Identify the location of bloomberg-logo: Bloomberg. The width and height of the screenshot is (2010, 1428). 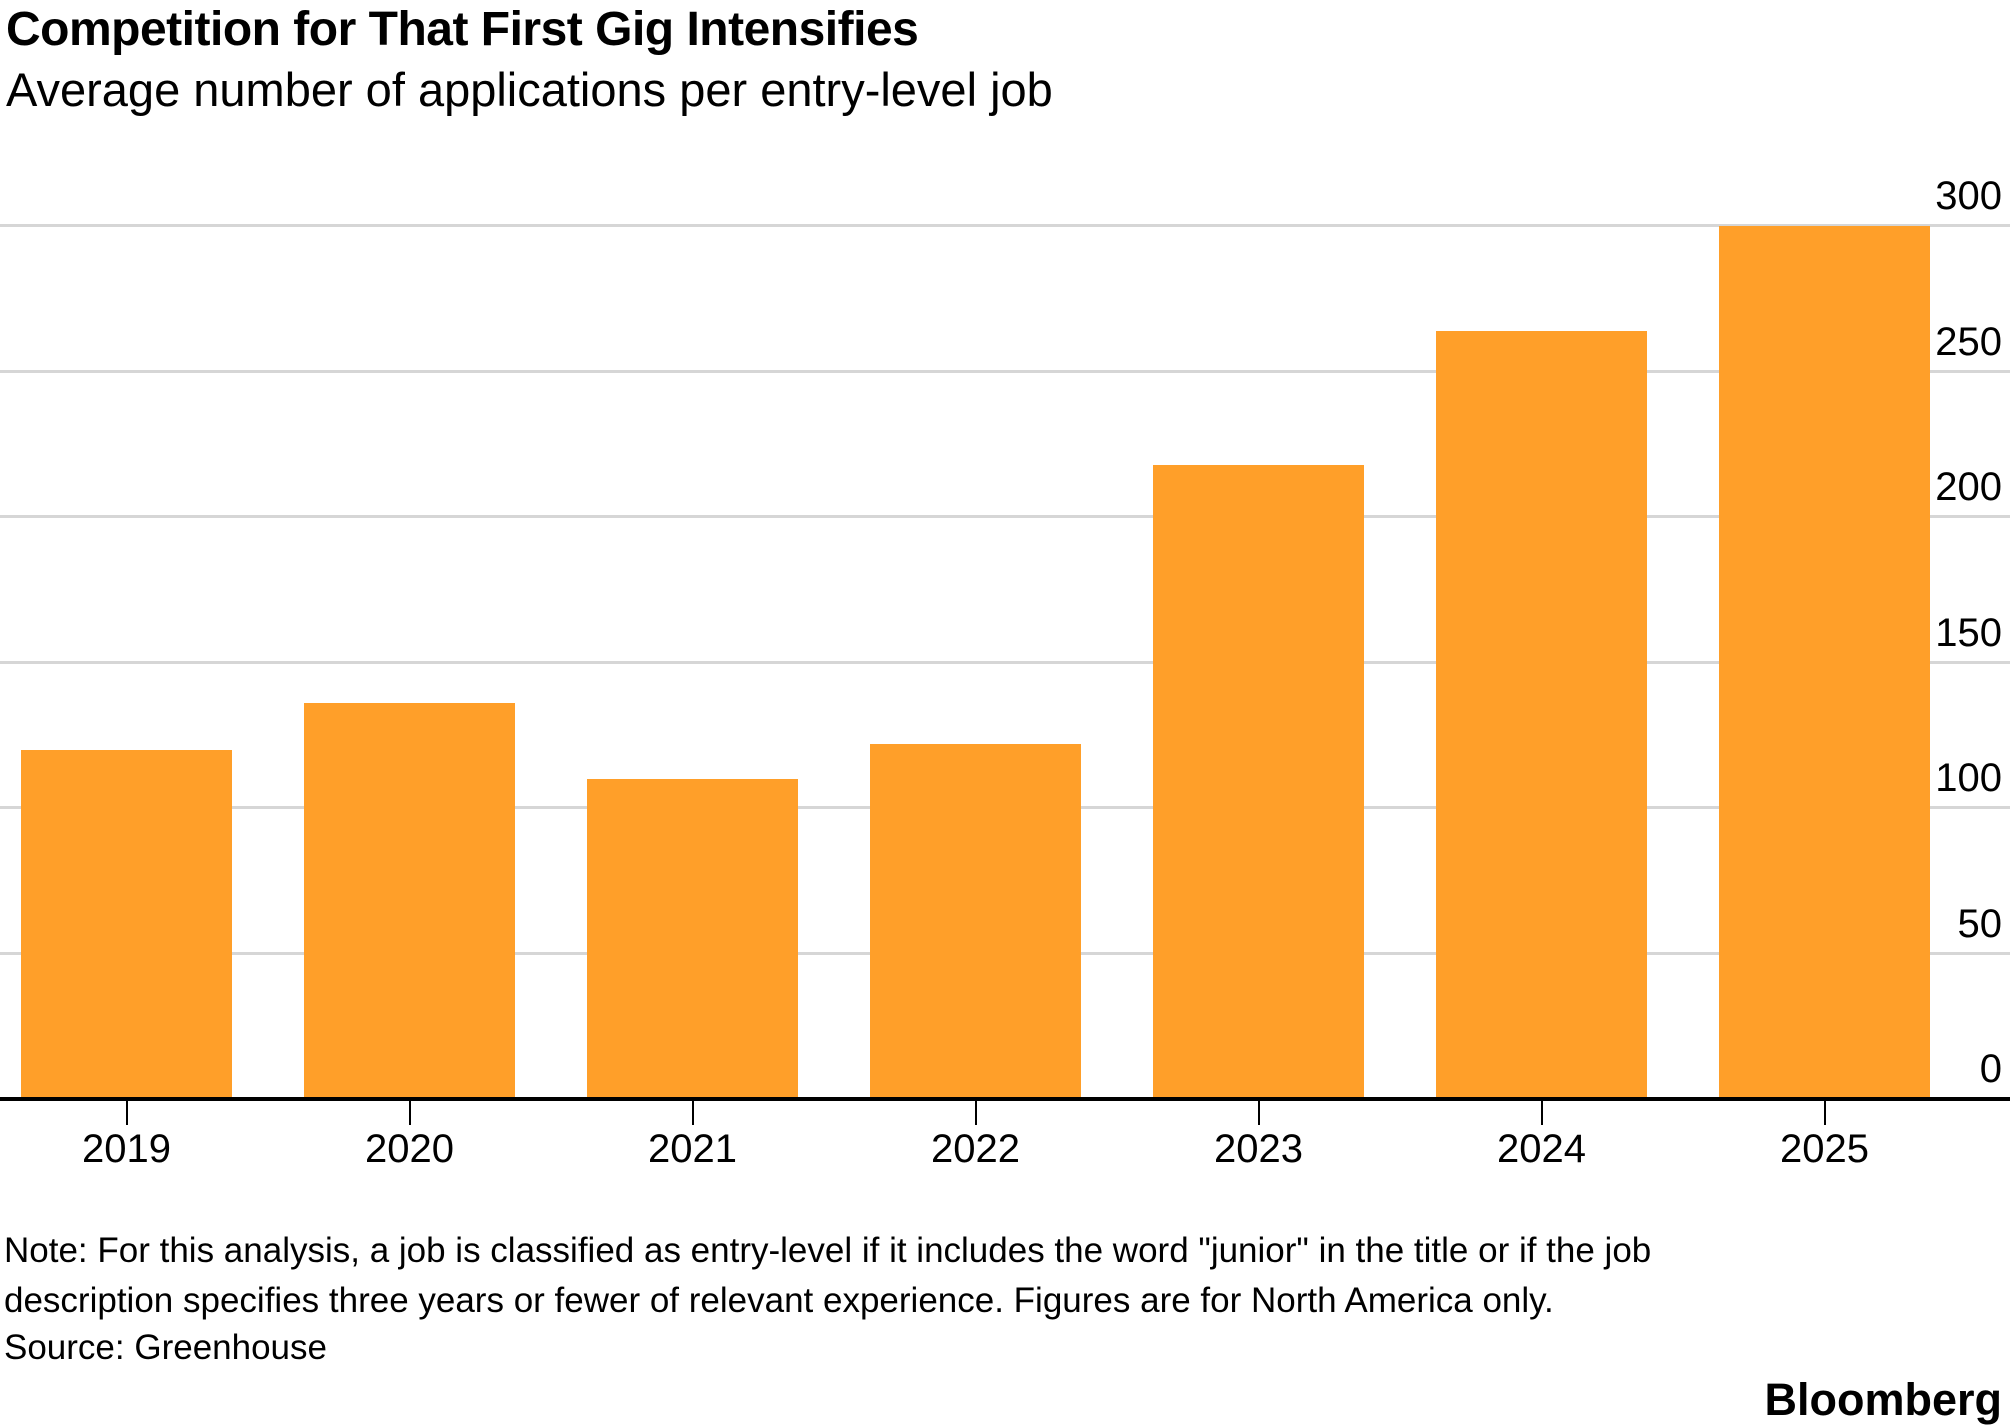
(1883, 1399).